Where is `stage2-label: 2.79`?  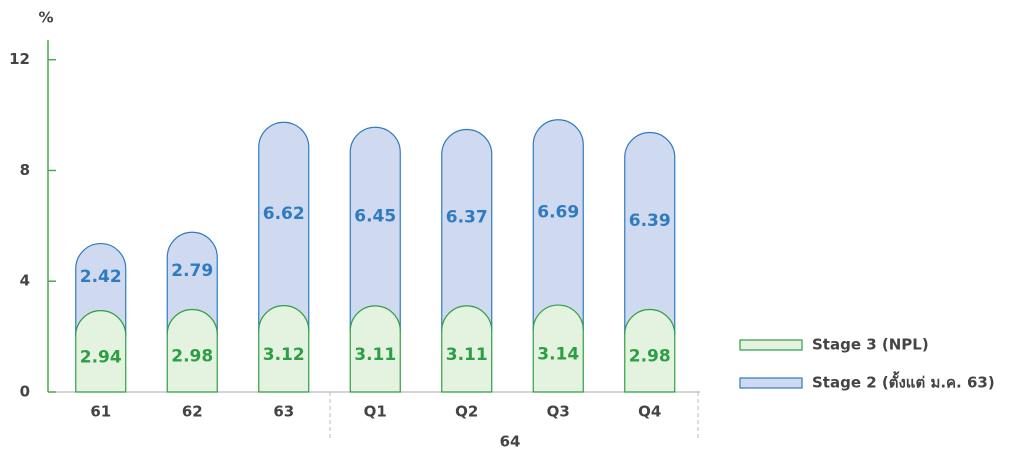 stage2-label: 2.79 is located at coordinates (192, 271).